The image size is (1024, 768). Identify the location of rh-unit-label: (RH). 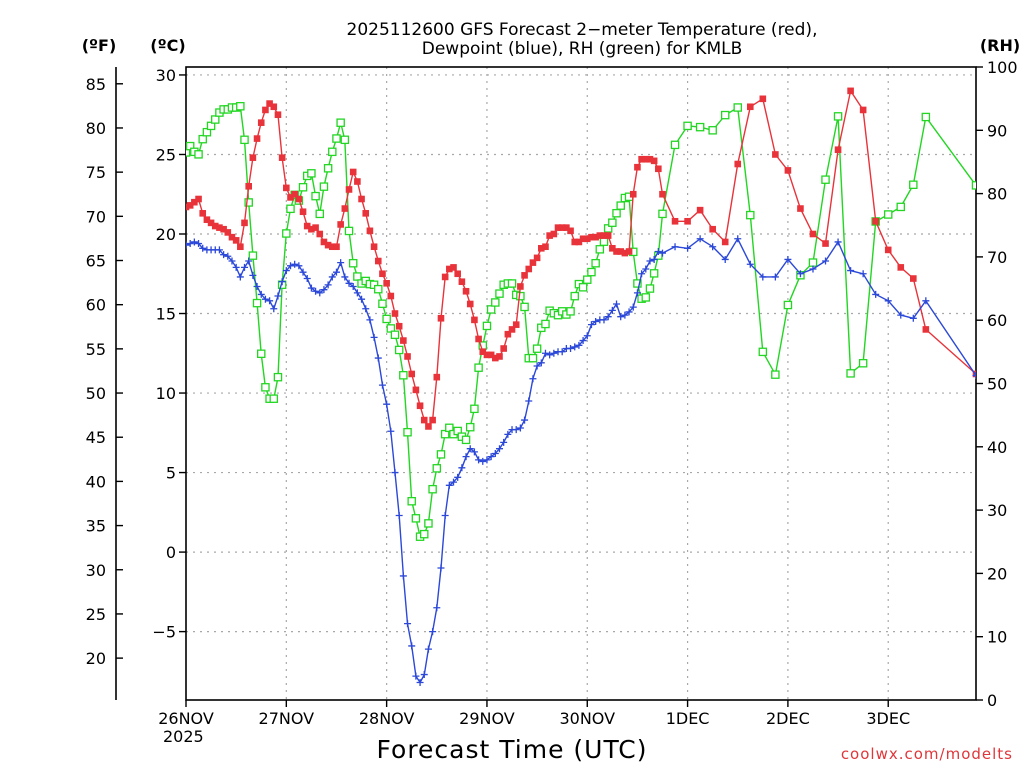
(1000, 45).